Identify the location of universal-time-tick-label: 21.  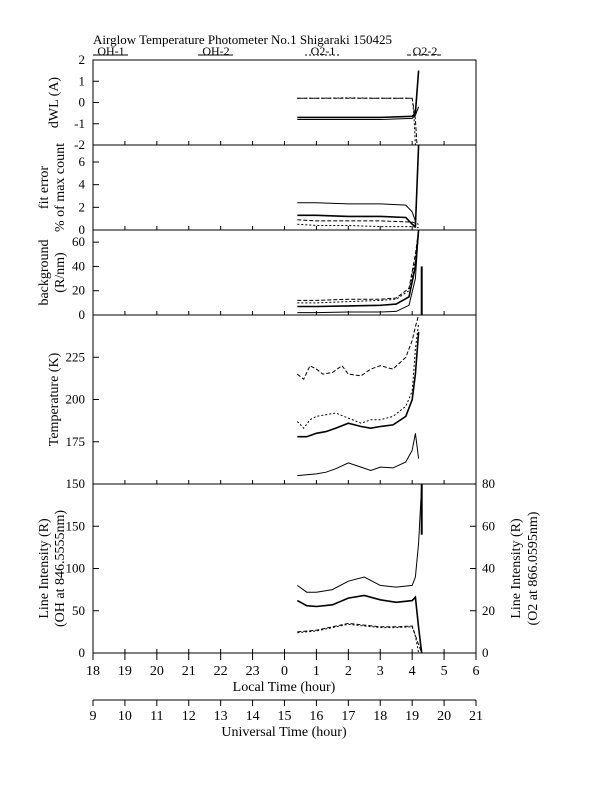
(476, 716).